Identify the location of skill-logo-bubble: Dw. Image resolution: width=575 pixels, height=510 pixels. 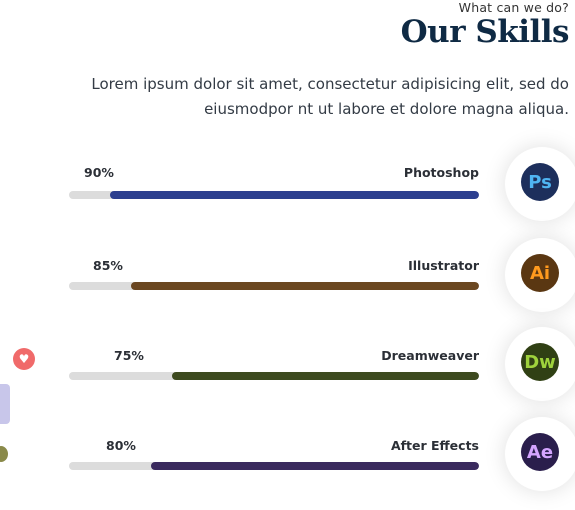
(540, 364).